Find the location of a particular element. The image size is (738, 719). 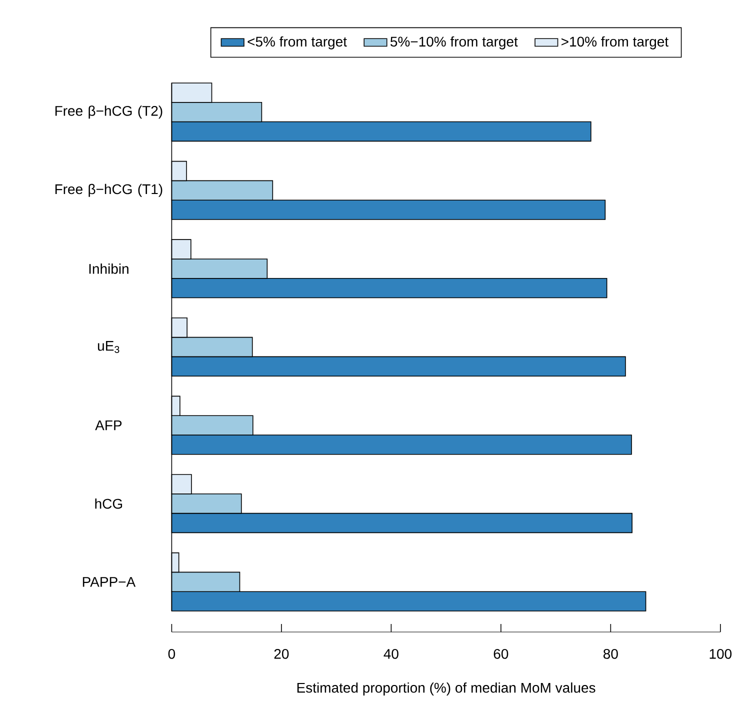

legend-label: >10% from target is located at coordinates (615, 43).